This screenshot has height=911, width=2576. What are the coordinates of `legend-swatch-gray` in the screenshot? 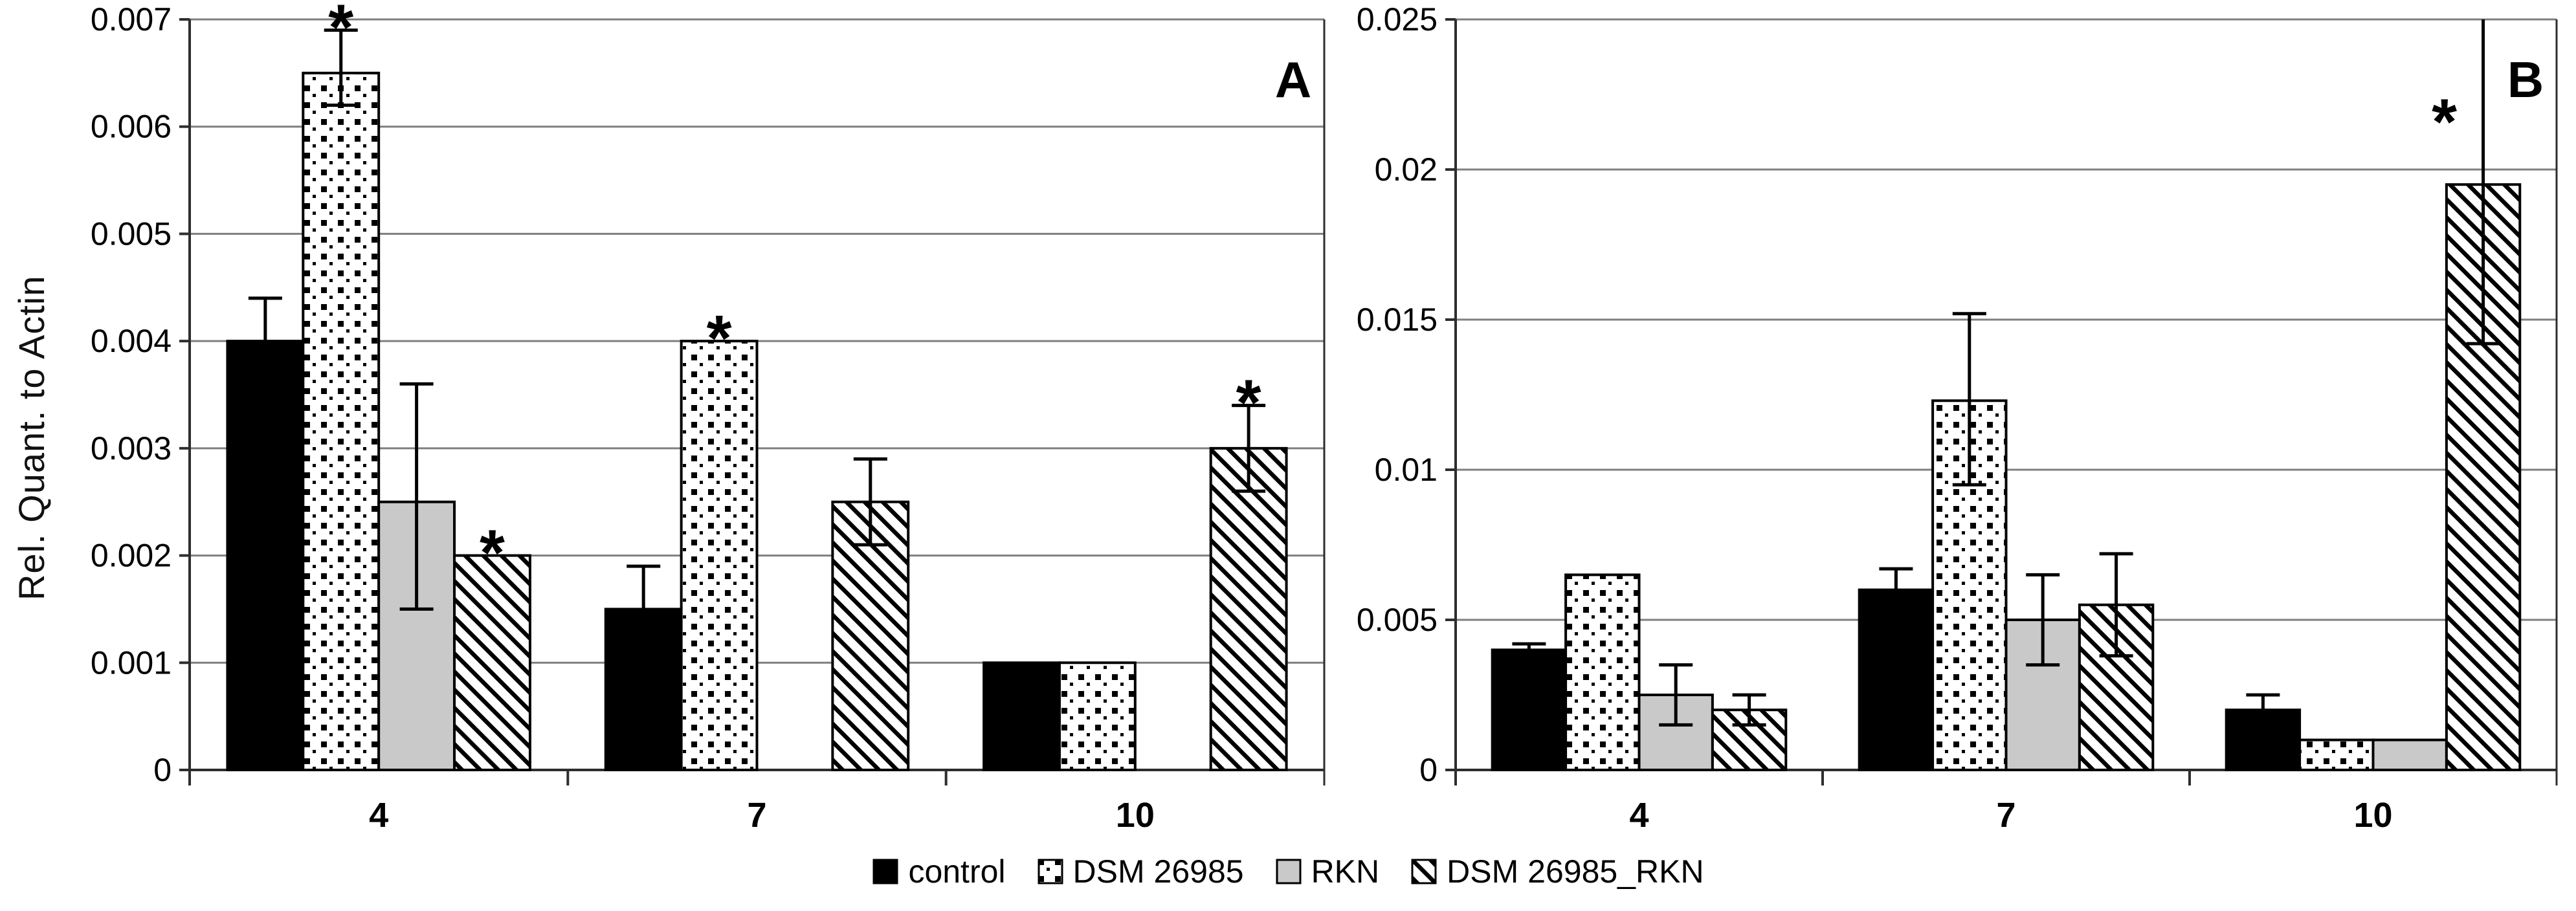 It's located at (1289, 871).